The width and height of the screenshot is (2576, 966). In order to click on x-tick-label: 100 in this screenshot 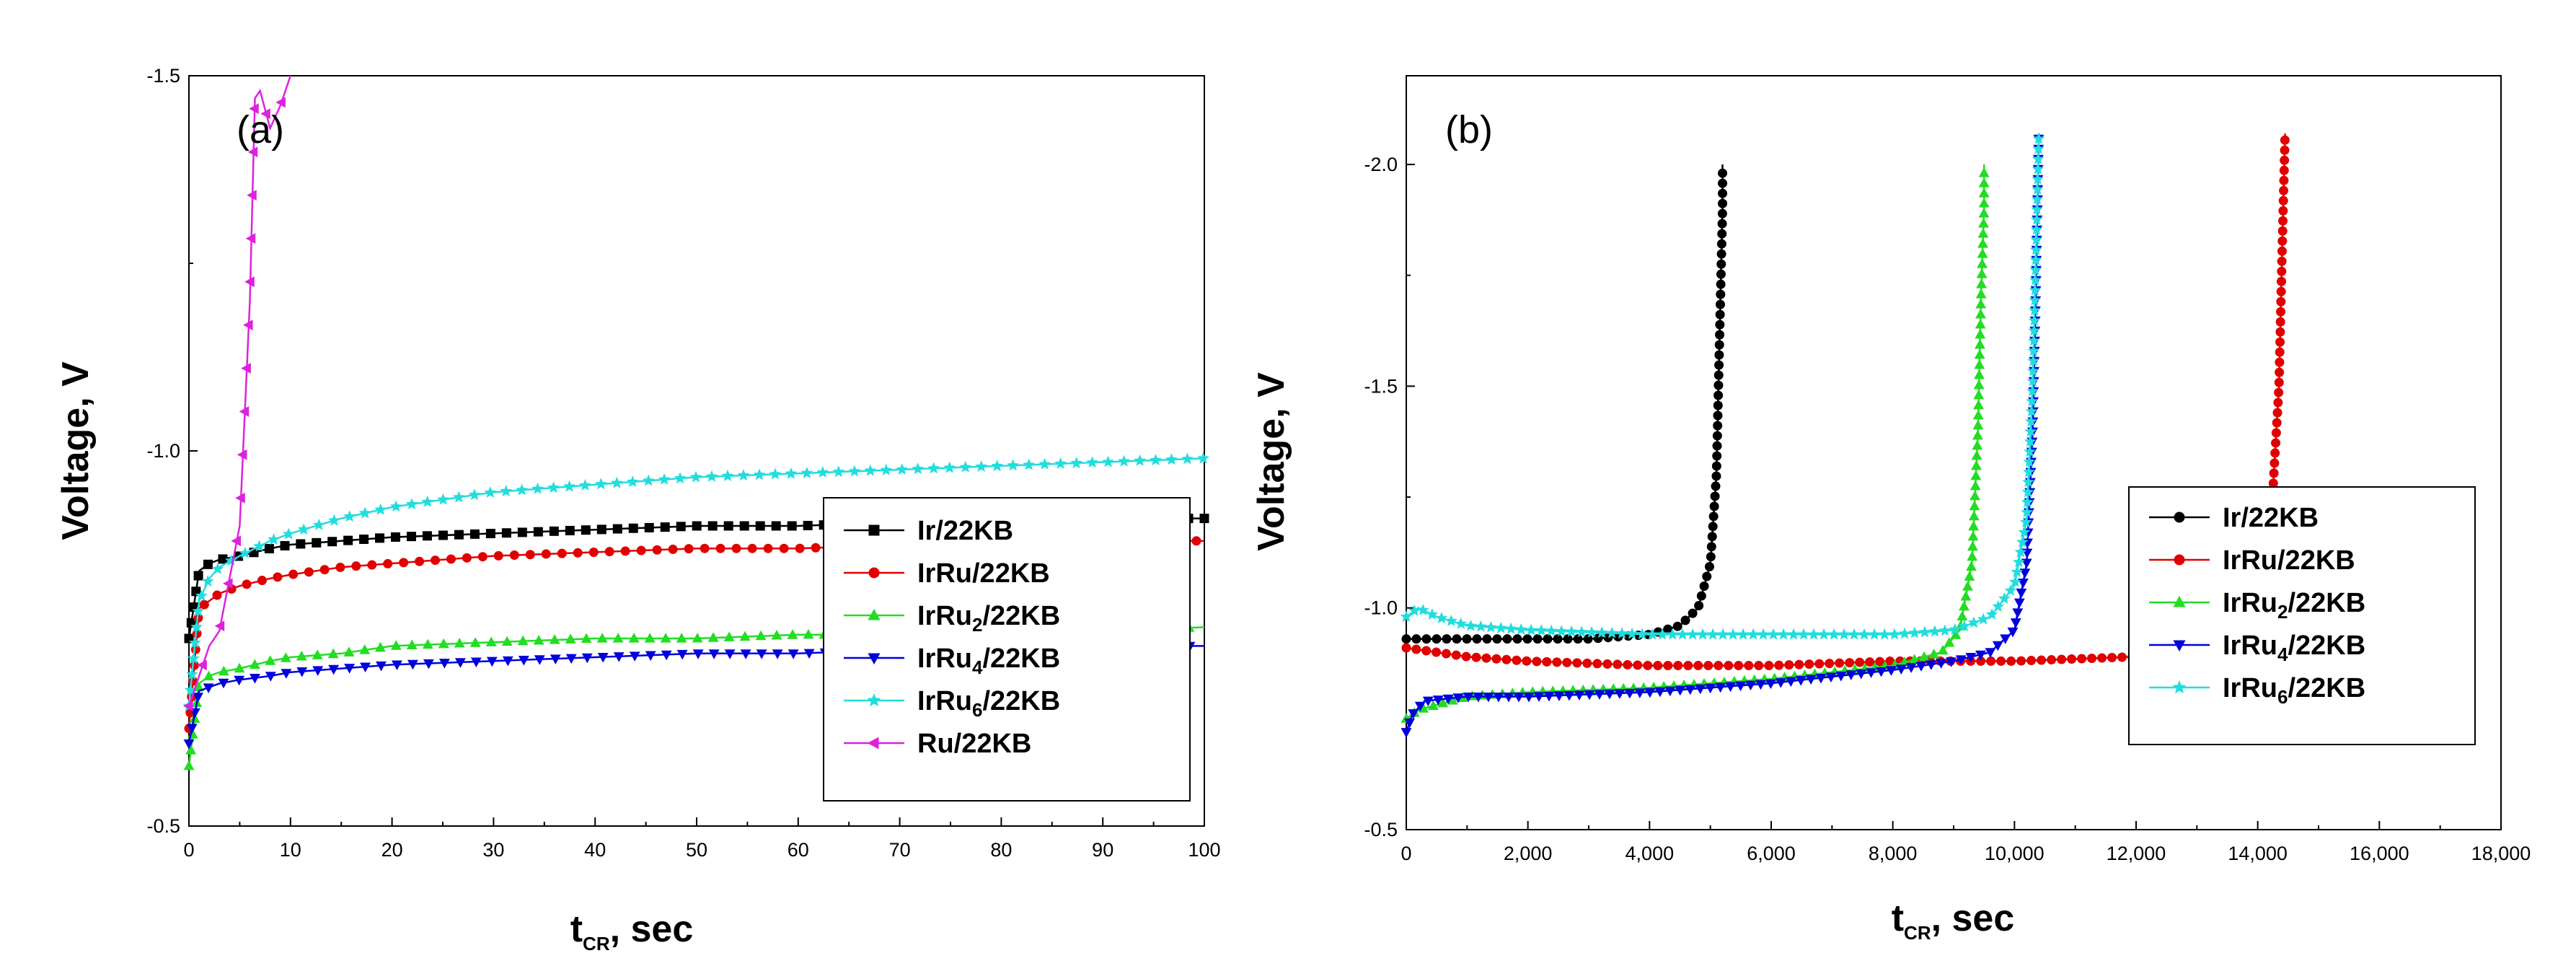, I will do `click(1204, 850)`.